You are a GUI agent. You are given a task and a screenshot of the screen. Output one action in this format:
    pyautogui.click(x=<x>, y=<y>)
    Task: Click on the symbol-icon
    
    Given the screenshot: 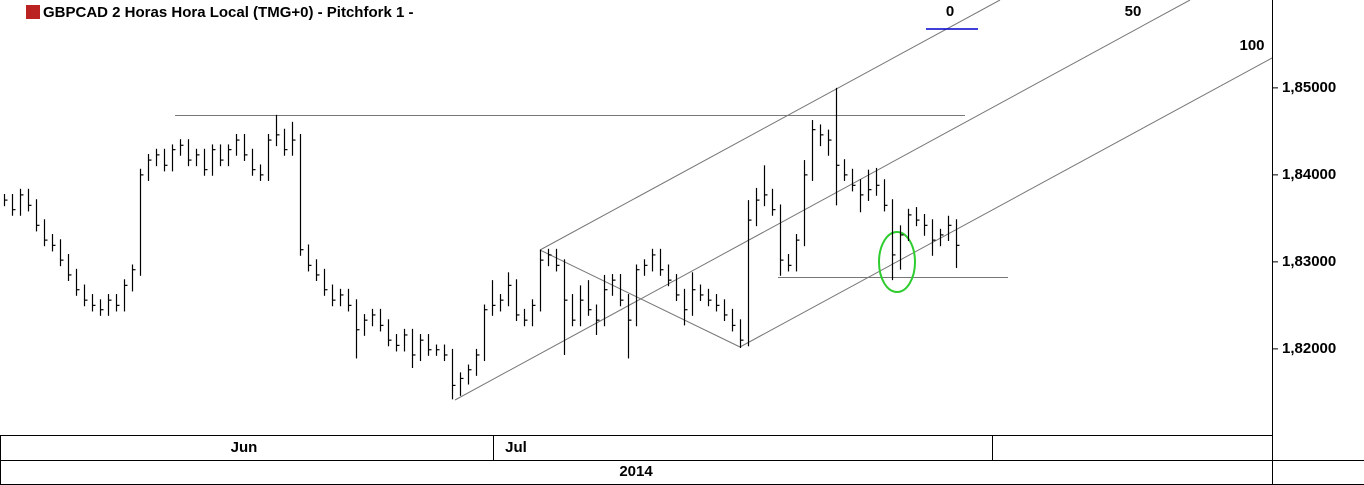 What is the action you would take?
    pyautogui.click(x=33, y=12)
    